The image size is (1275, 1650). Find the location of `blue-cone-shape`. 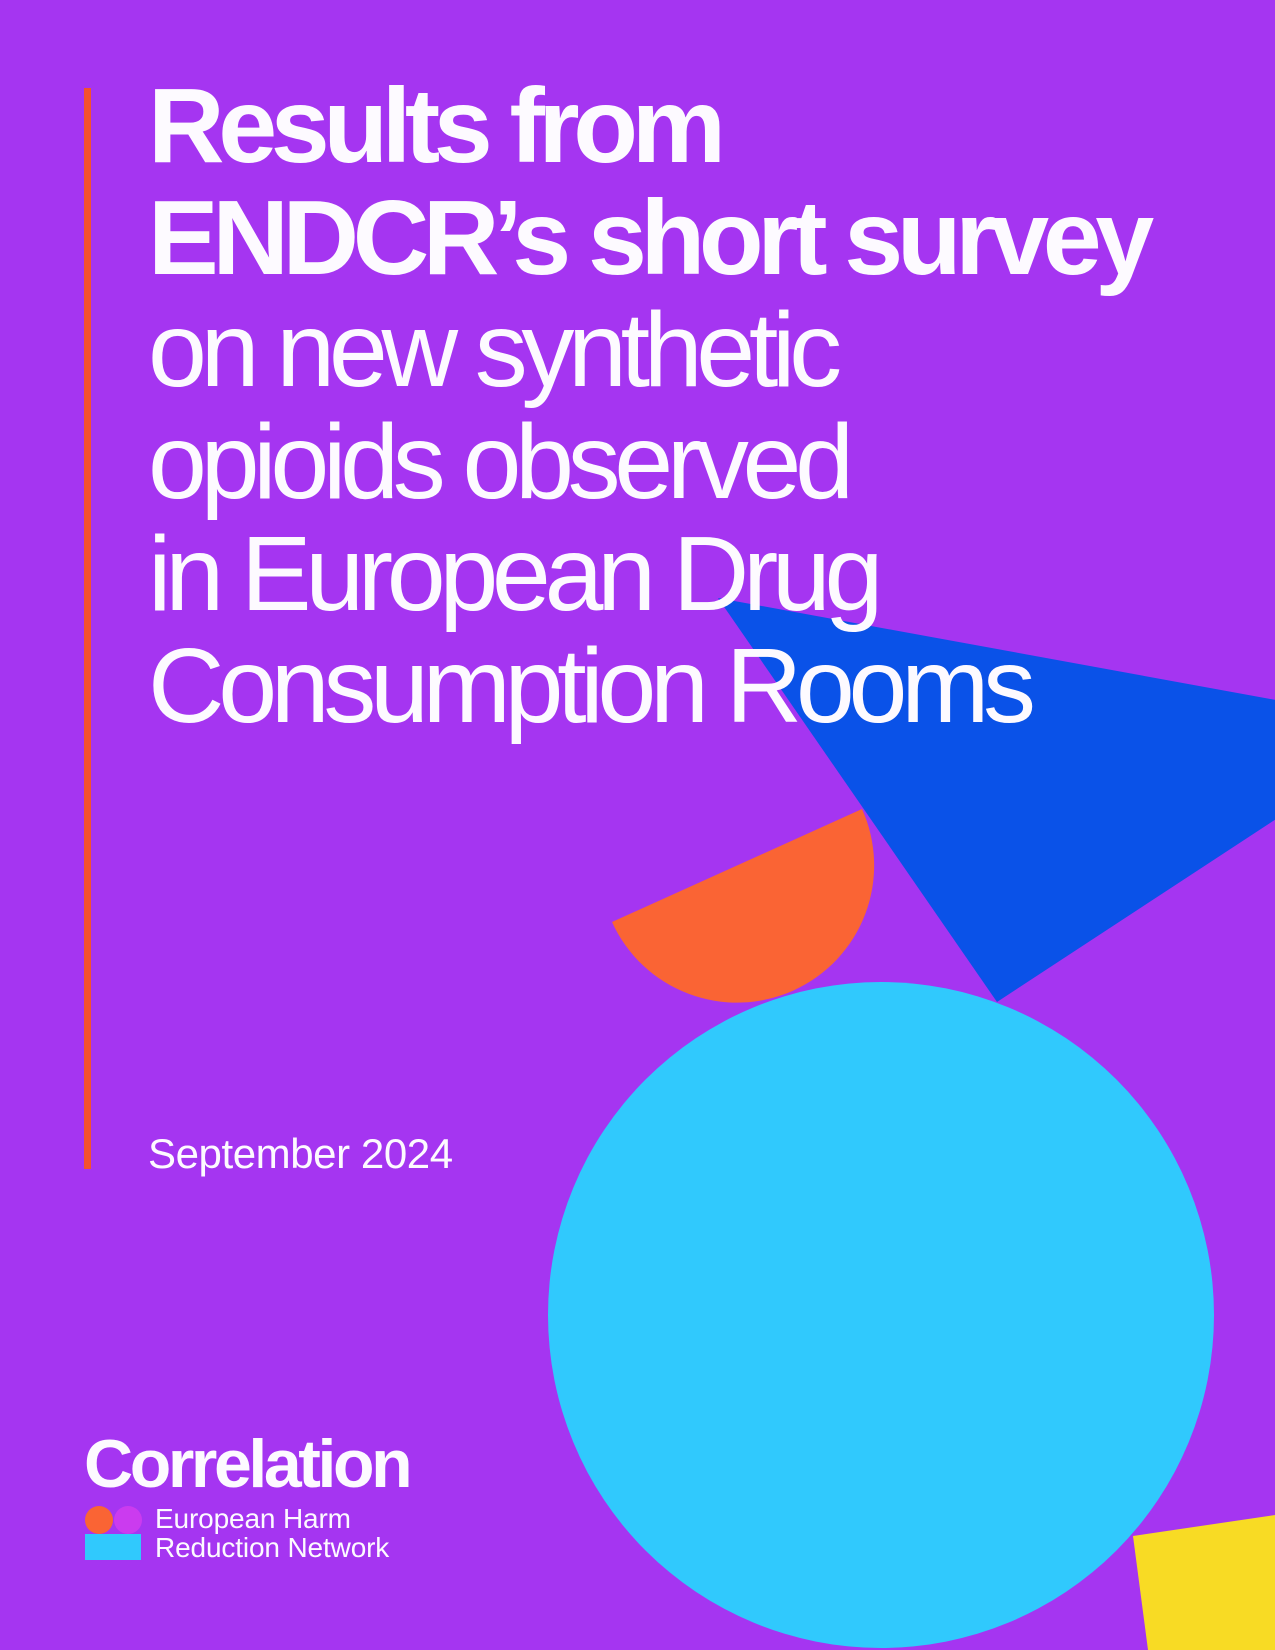

blue-cone-shape is located at coordinates (996, 800).